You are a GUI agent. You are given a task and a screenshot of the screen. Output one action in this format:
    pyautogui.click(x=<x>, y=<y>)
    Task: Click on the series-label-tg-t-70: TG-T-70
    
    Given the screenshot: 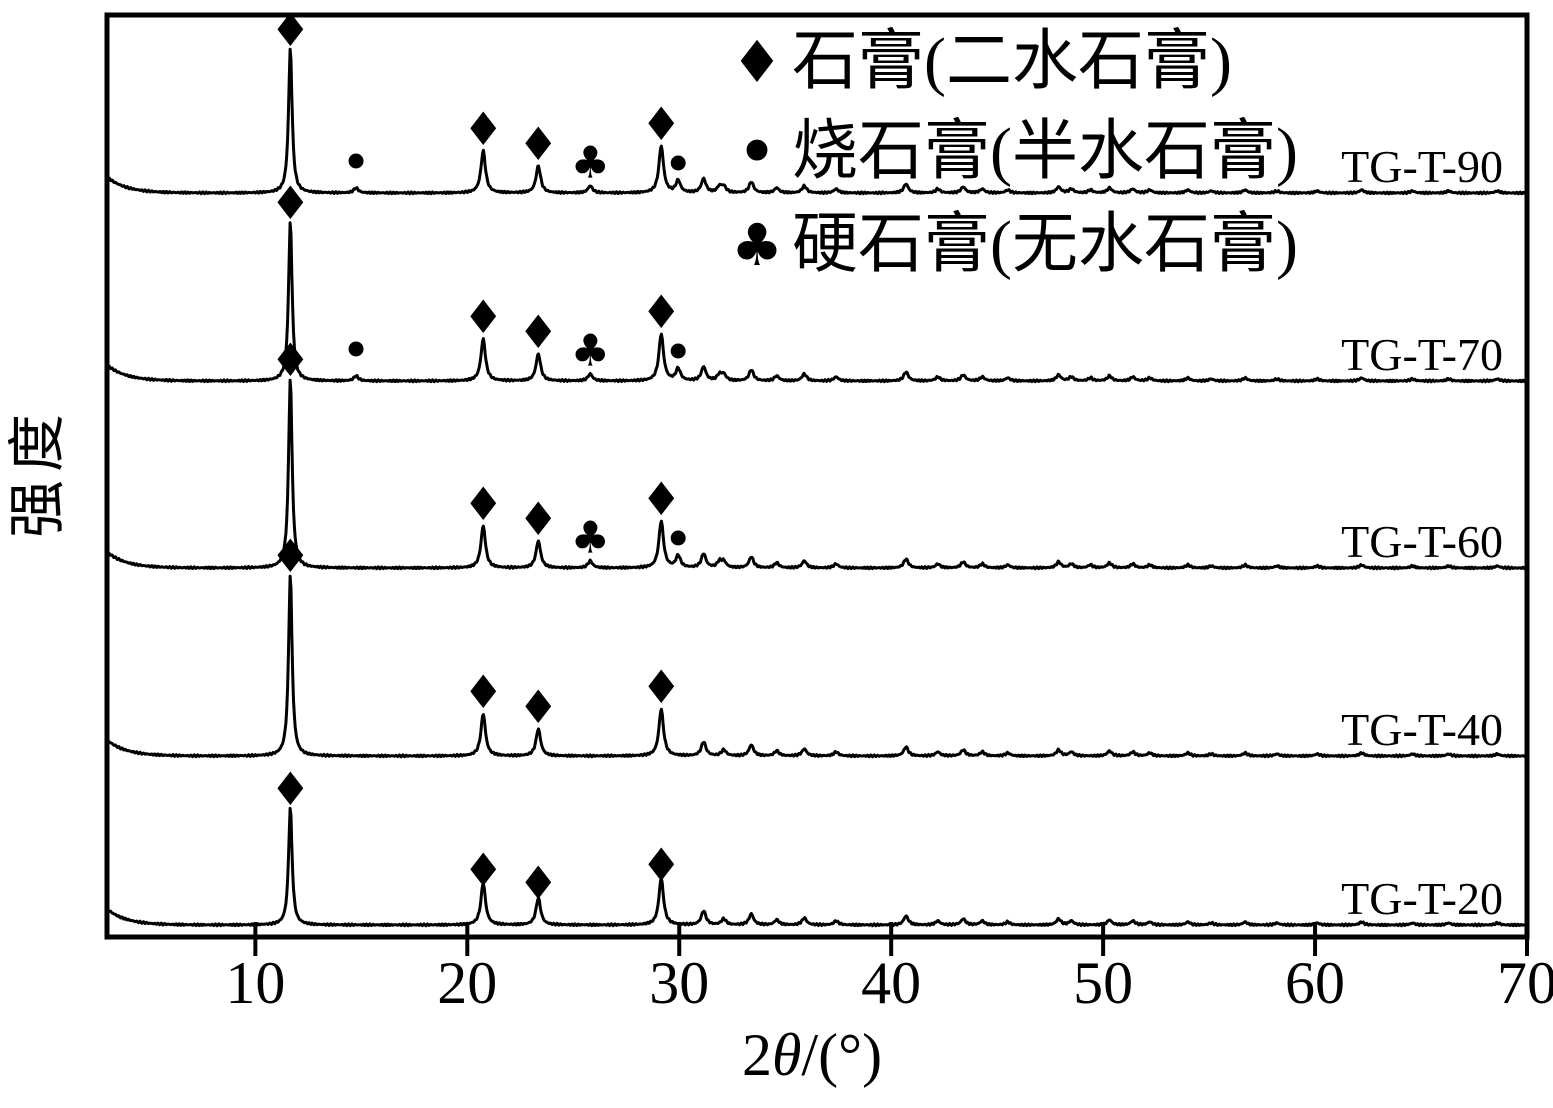 What is the action you would take?
    pyautogui.click(x=1422, y=354)
    